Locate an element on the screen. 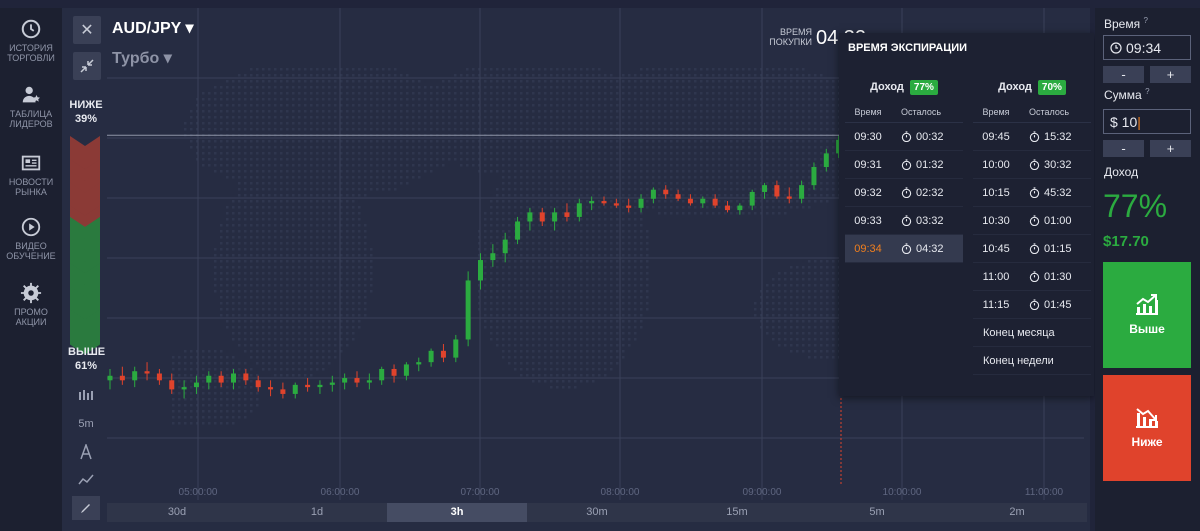  expiry-row: 10:30 01:00 is located at coordinates (1032, 221).